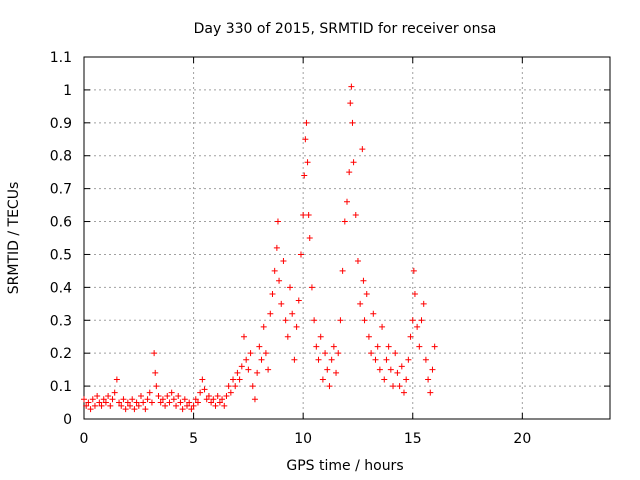 The height and width of the screenshot is (480, 640). What do you see at coordinates (61, 239) in the screenshot?
I see `y-tick-labels: 0 0.1 0.2 0.3 0.4 0.5 0.6 0.7 0.8 0.9 1 1.1` at bounding box center [61, 239].